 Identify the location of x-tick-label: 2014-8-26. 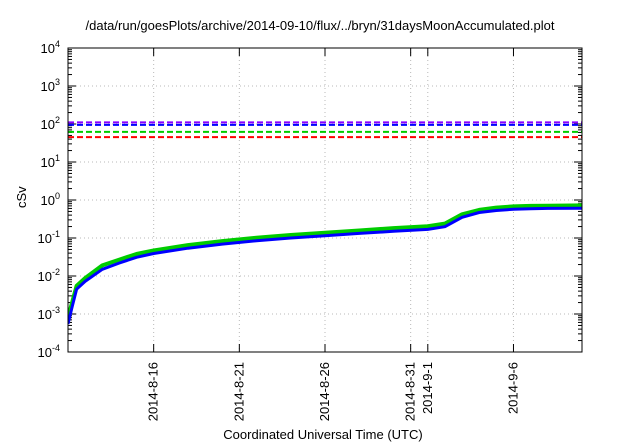
(324, 391).